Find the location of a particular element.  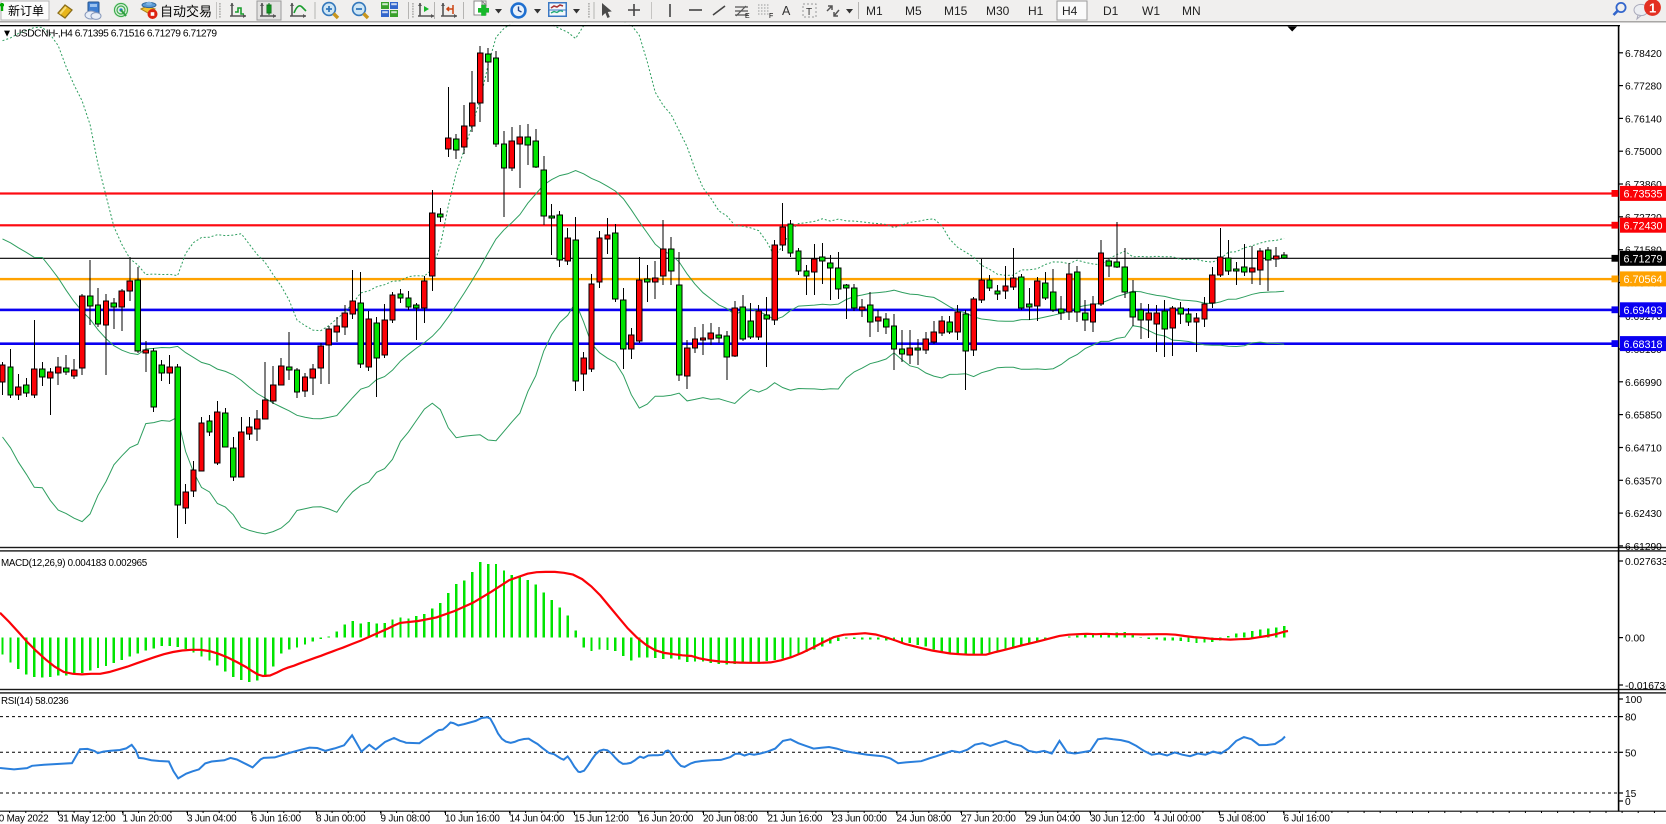

svg-text: 6.78420 is located at coordinates (1643, 54).